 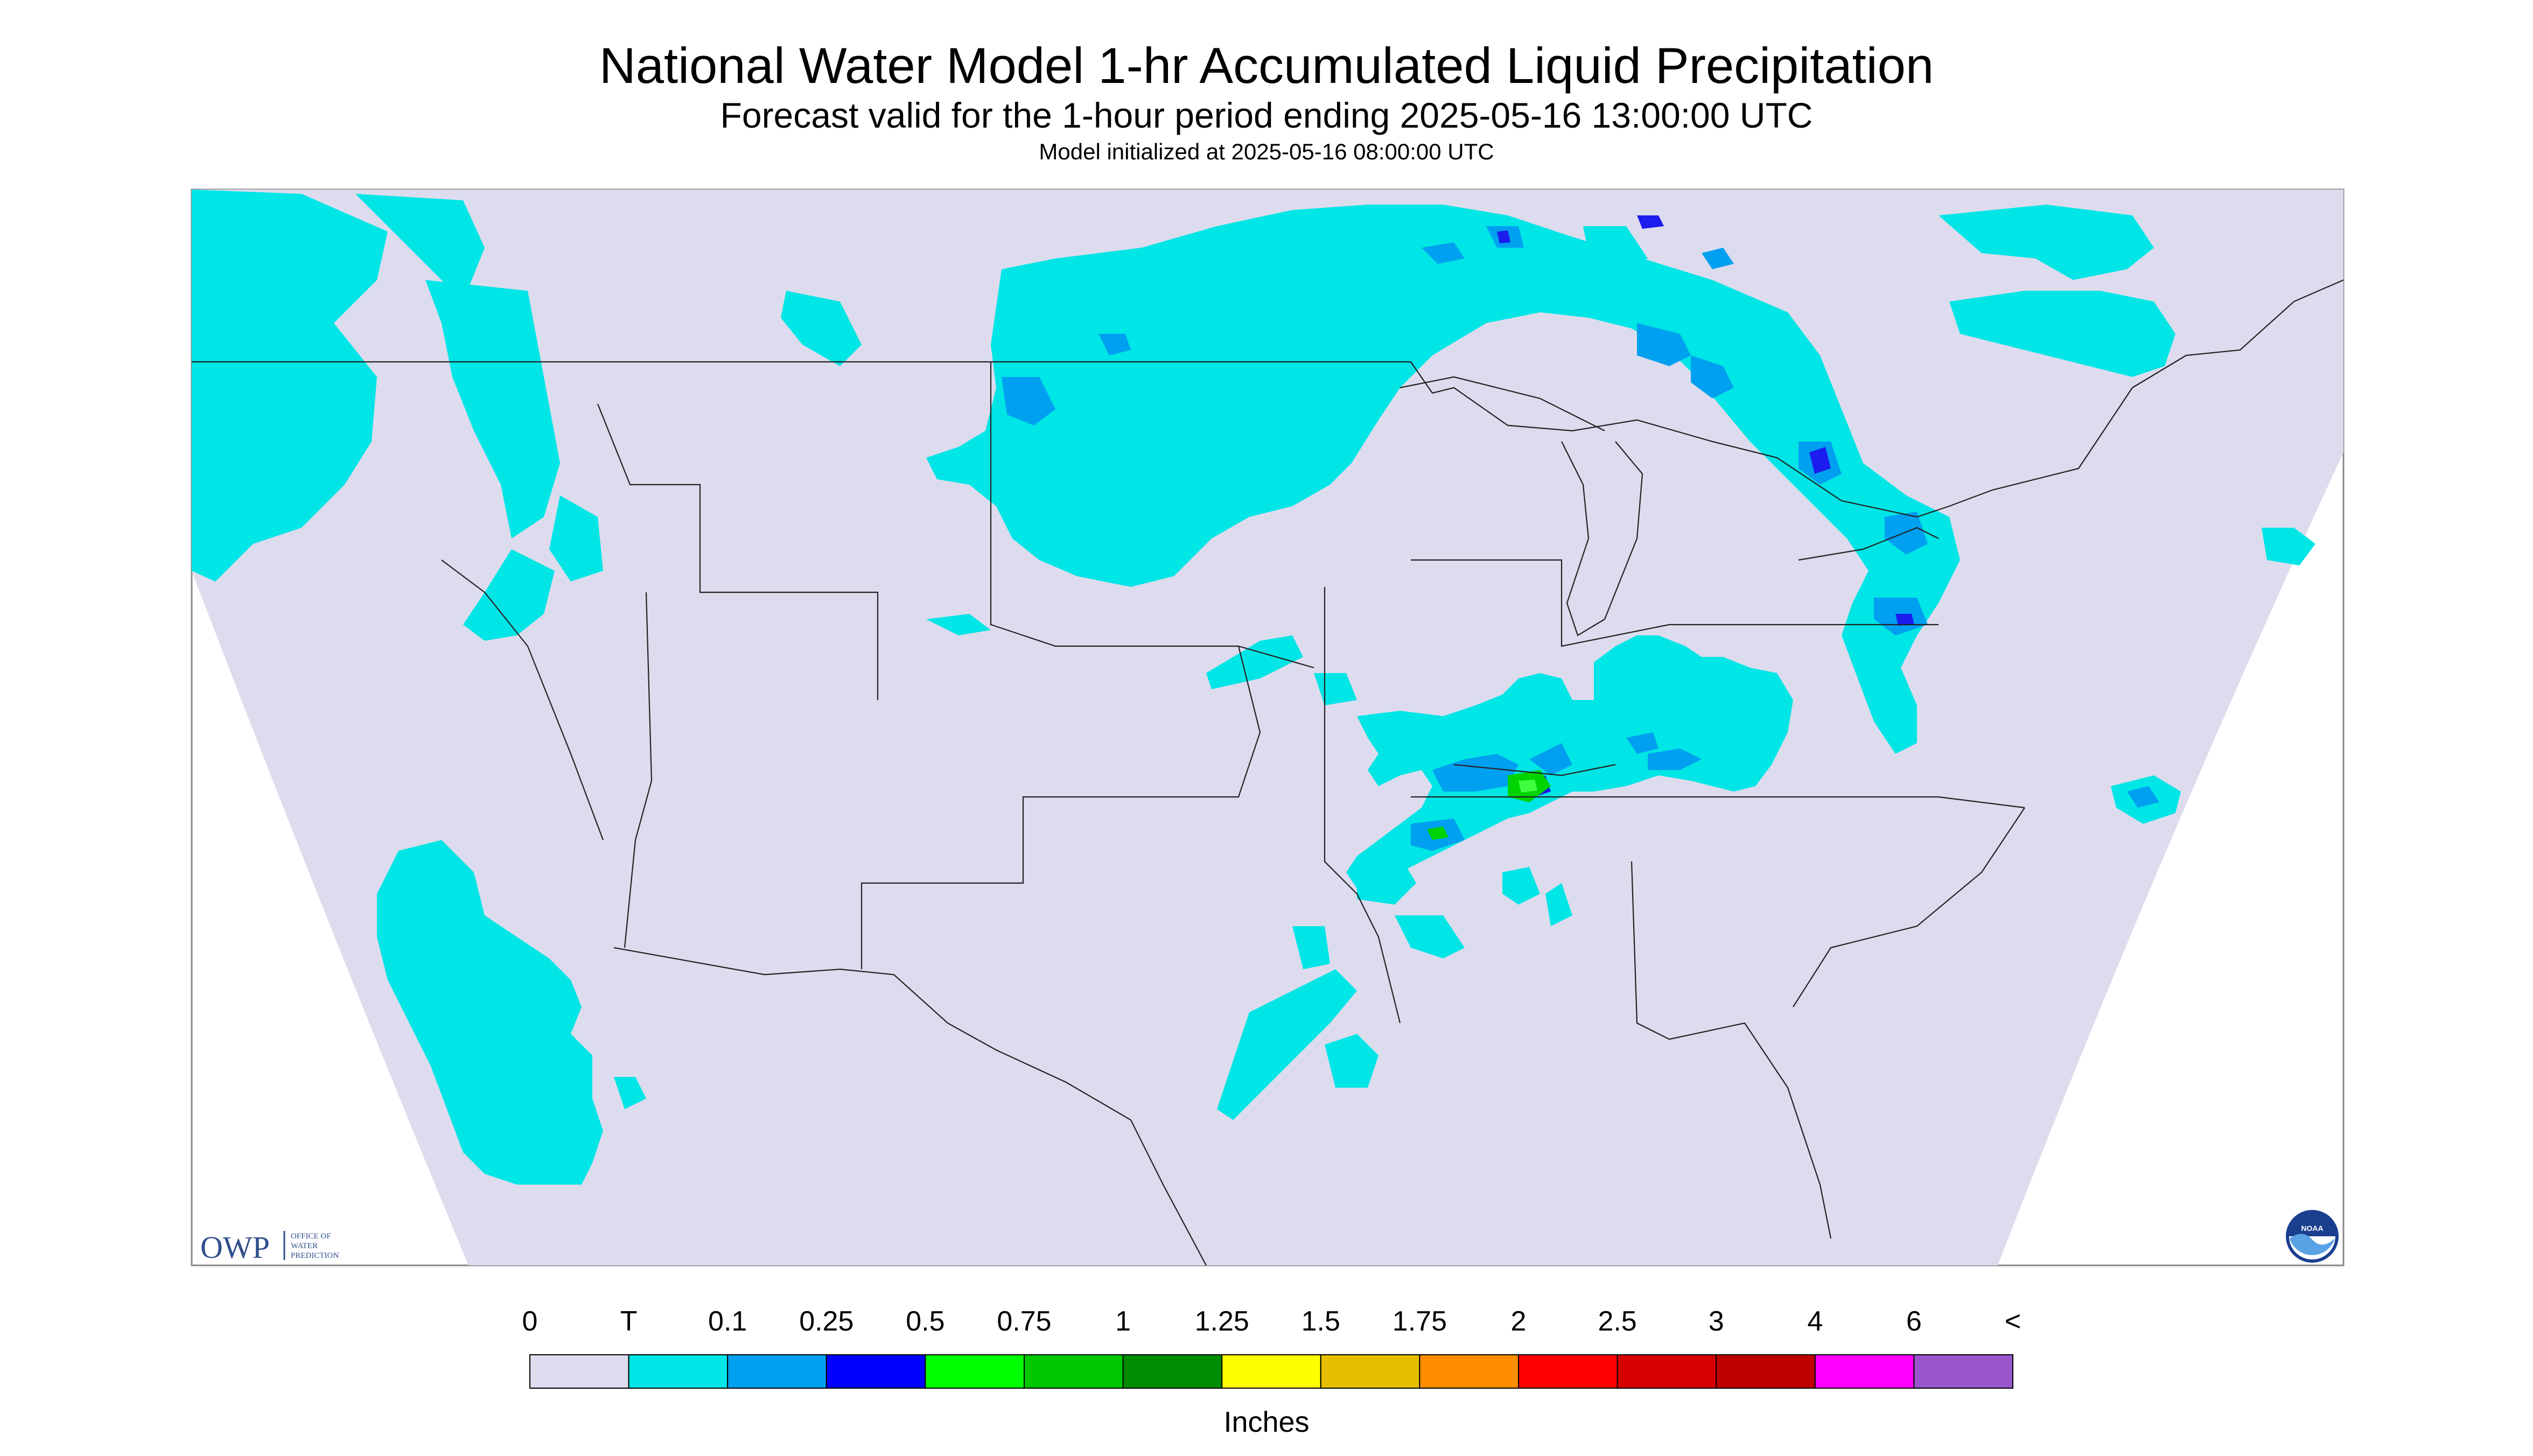 What do you see at coordinates (910, 1106) in the screenshot?
I see `us-mexico-border` at bounding box center [910, 1106].